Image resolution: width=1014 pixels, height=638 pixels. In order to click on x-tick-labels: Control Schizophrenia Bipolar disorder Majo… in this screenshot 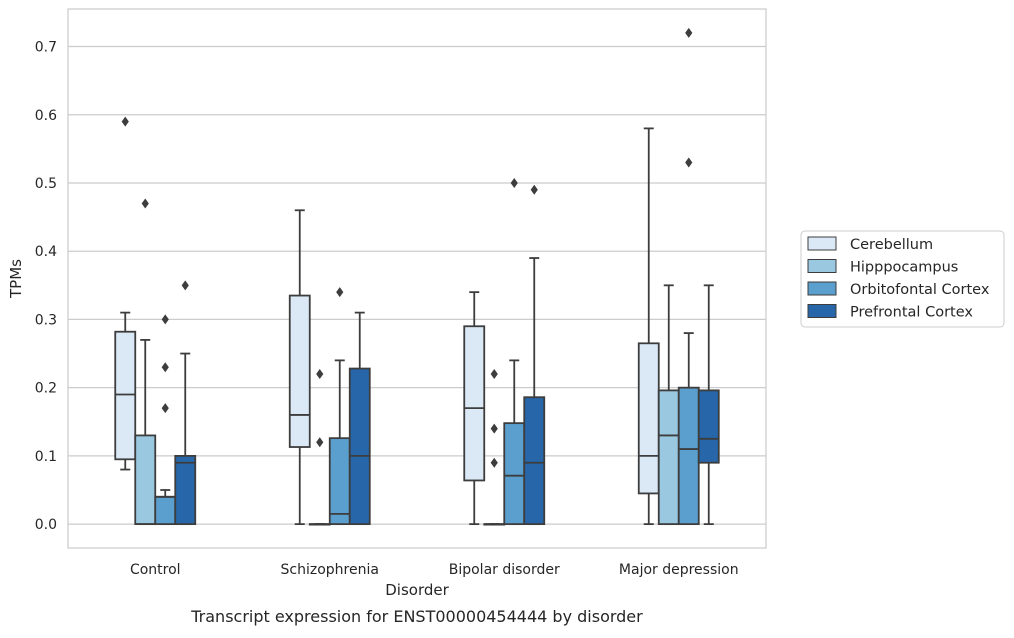, I will do `click(434, 570)`.